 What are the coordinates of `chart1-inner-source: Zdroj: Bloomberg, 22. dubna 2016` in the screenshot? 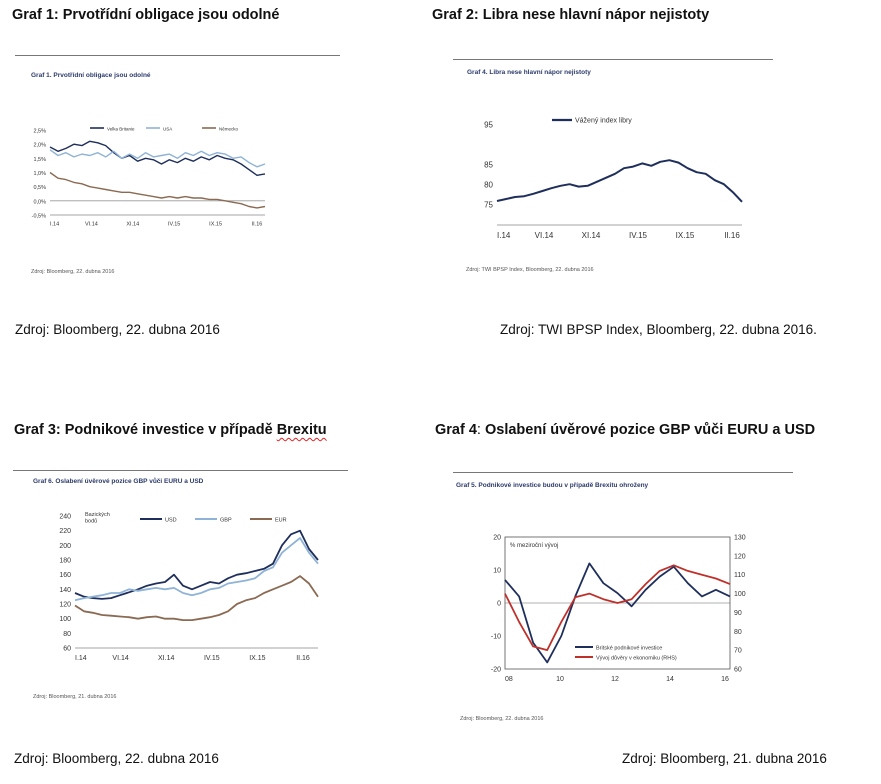 It's located at (73, 272).